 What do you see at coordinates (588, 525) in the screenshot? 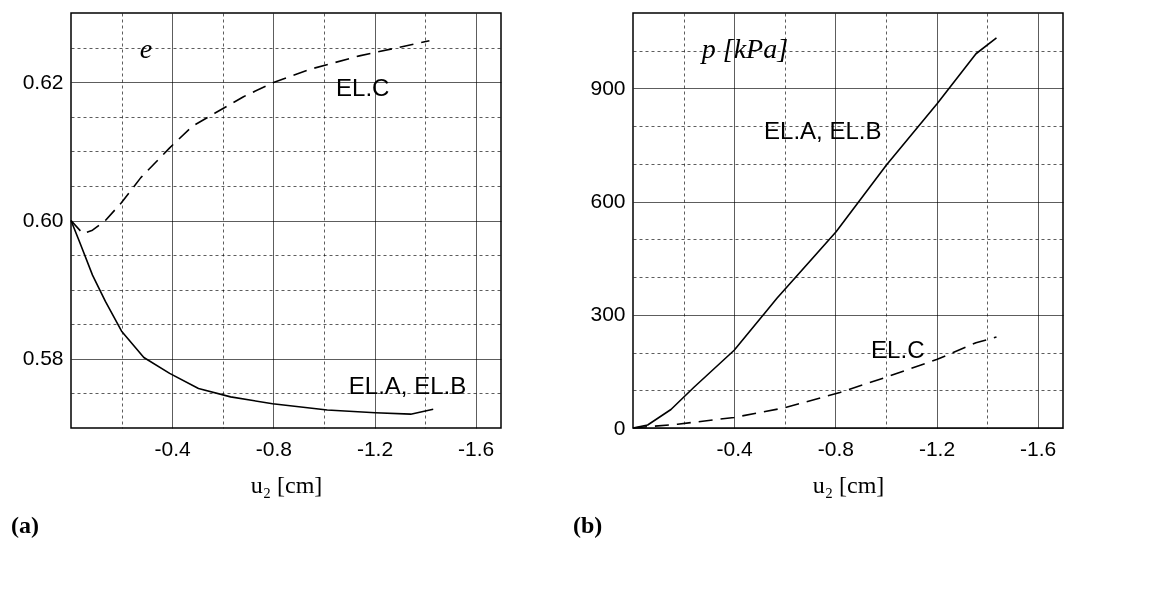
I see `text: (b)` at bounding box center [588, 525].